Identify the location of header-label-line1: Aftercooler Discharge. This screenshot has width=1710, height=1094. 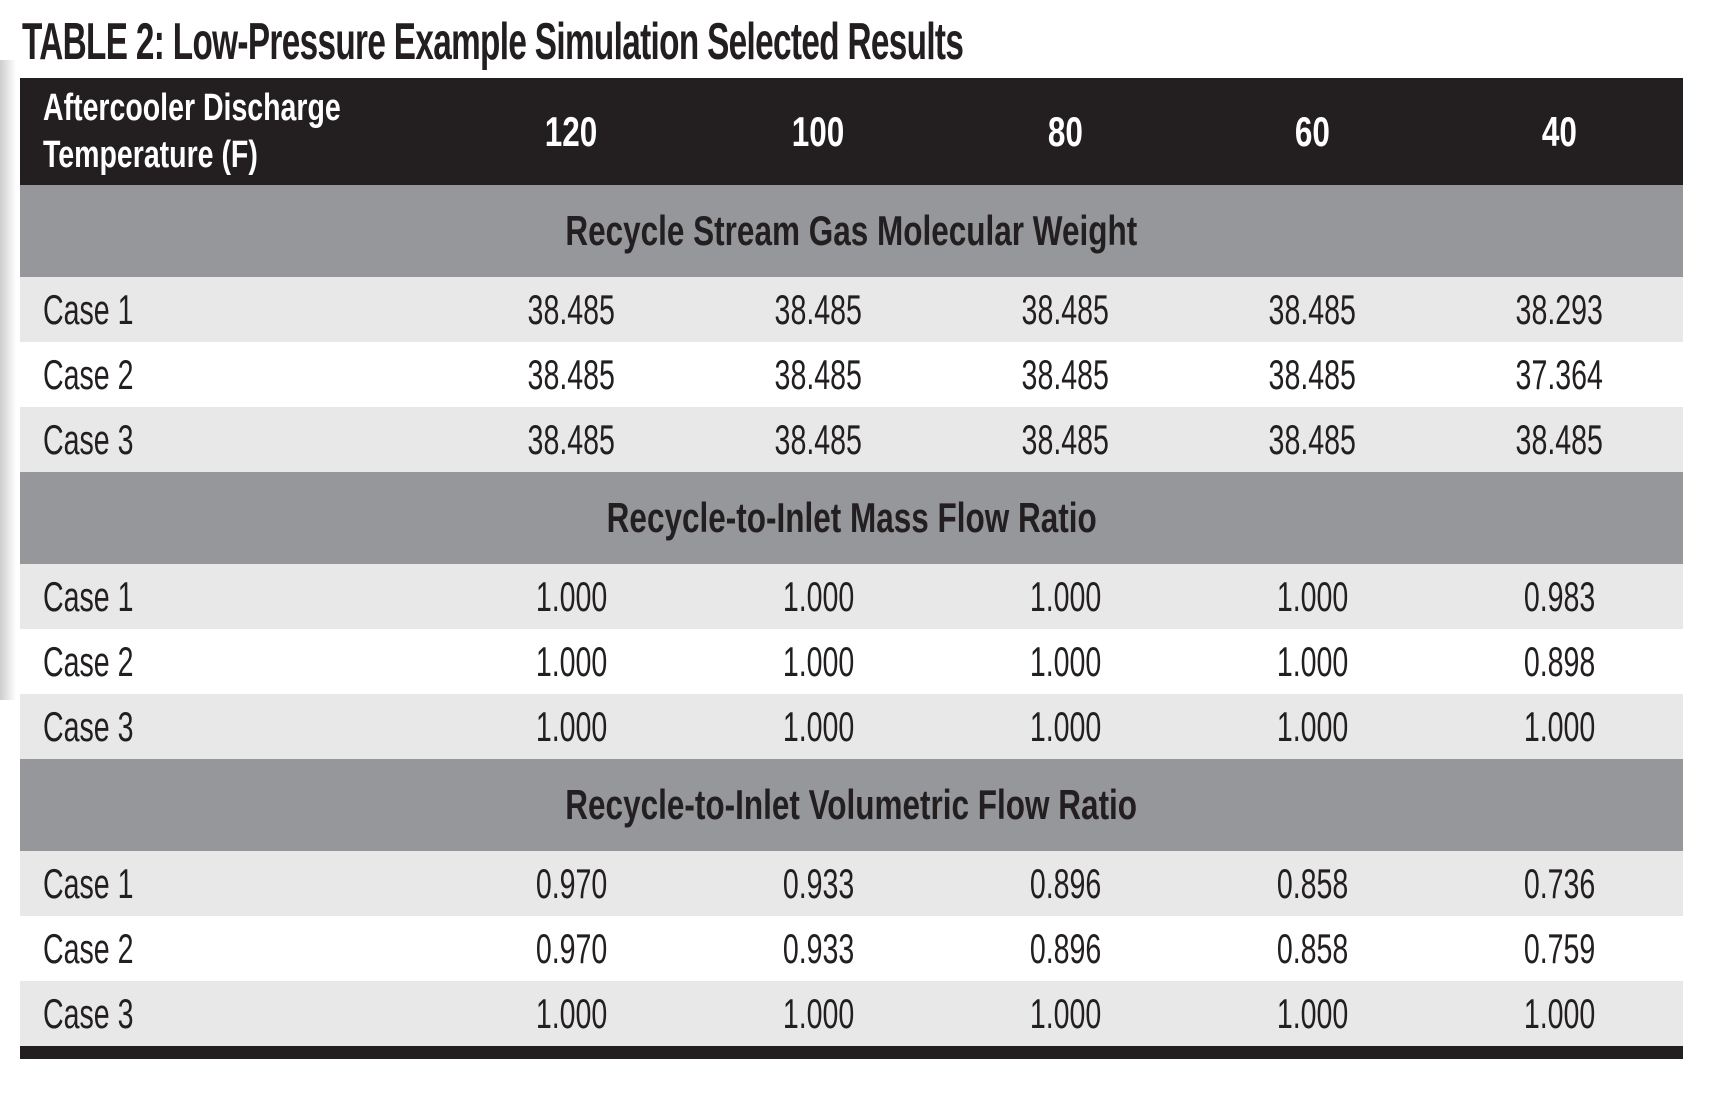
(192, 107).